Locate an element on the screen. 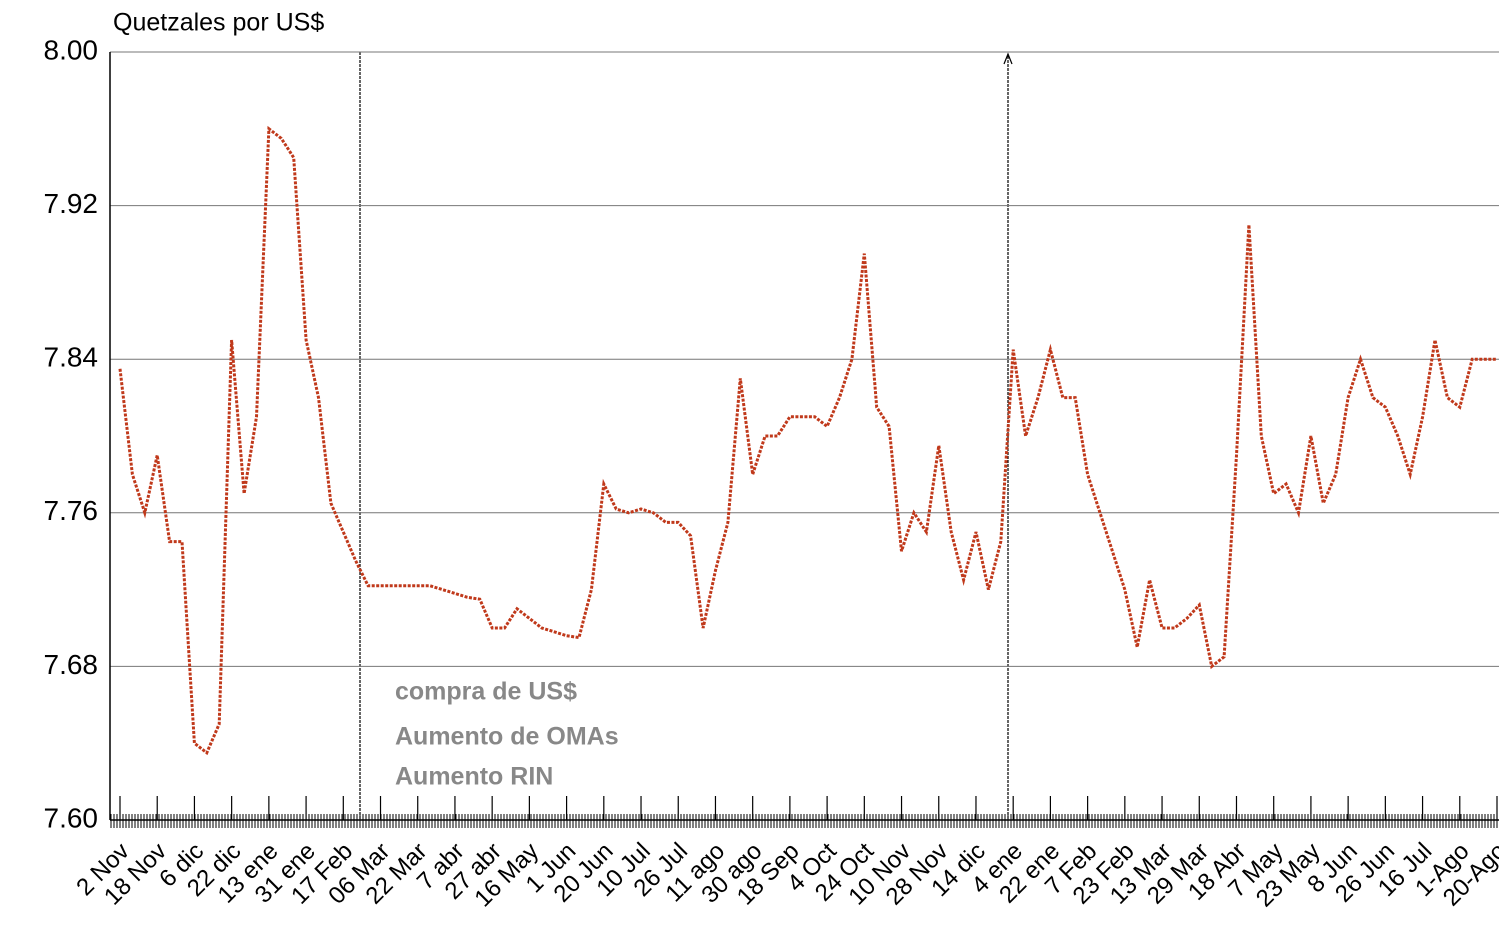  annotation: compra de US$ is located at coordinates (486, 692).